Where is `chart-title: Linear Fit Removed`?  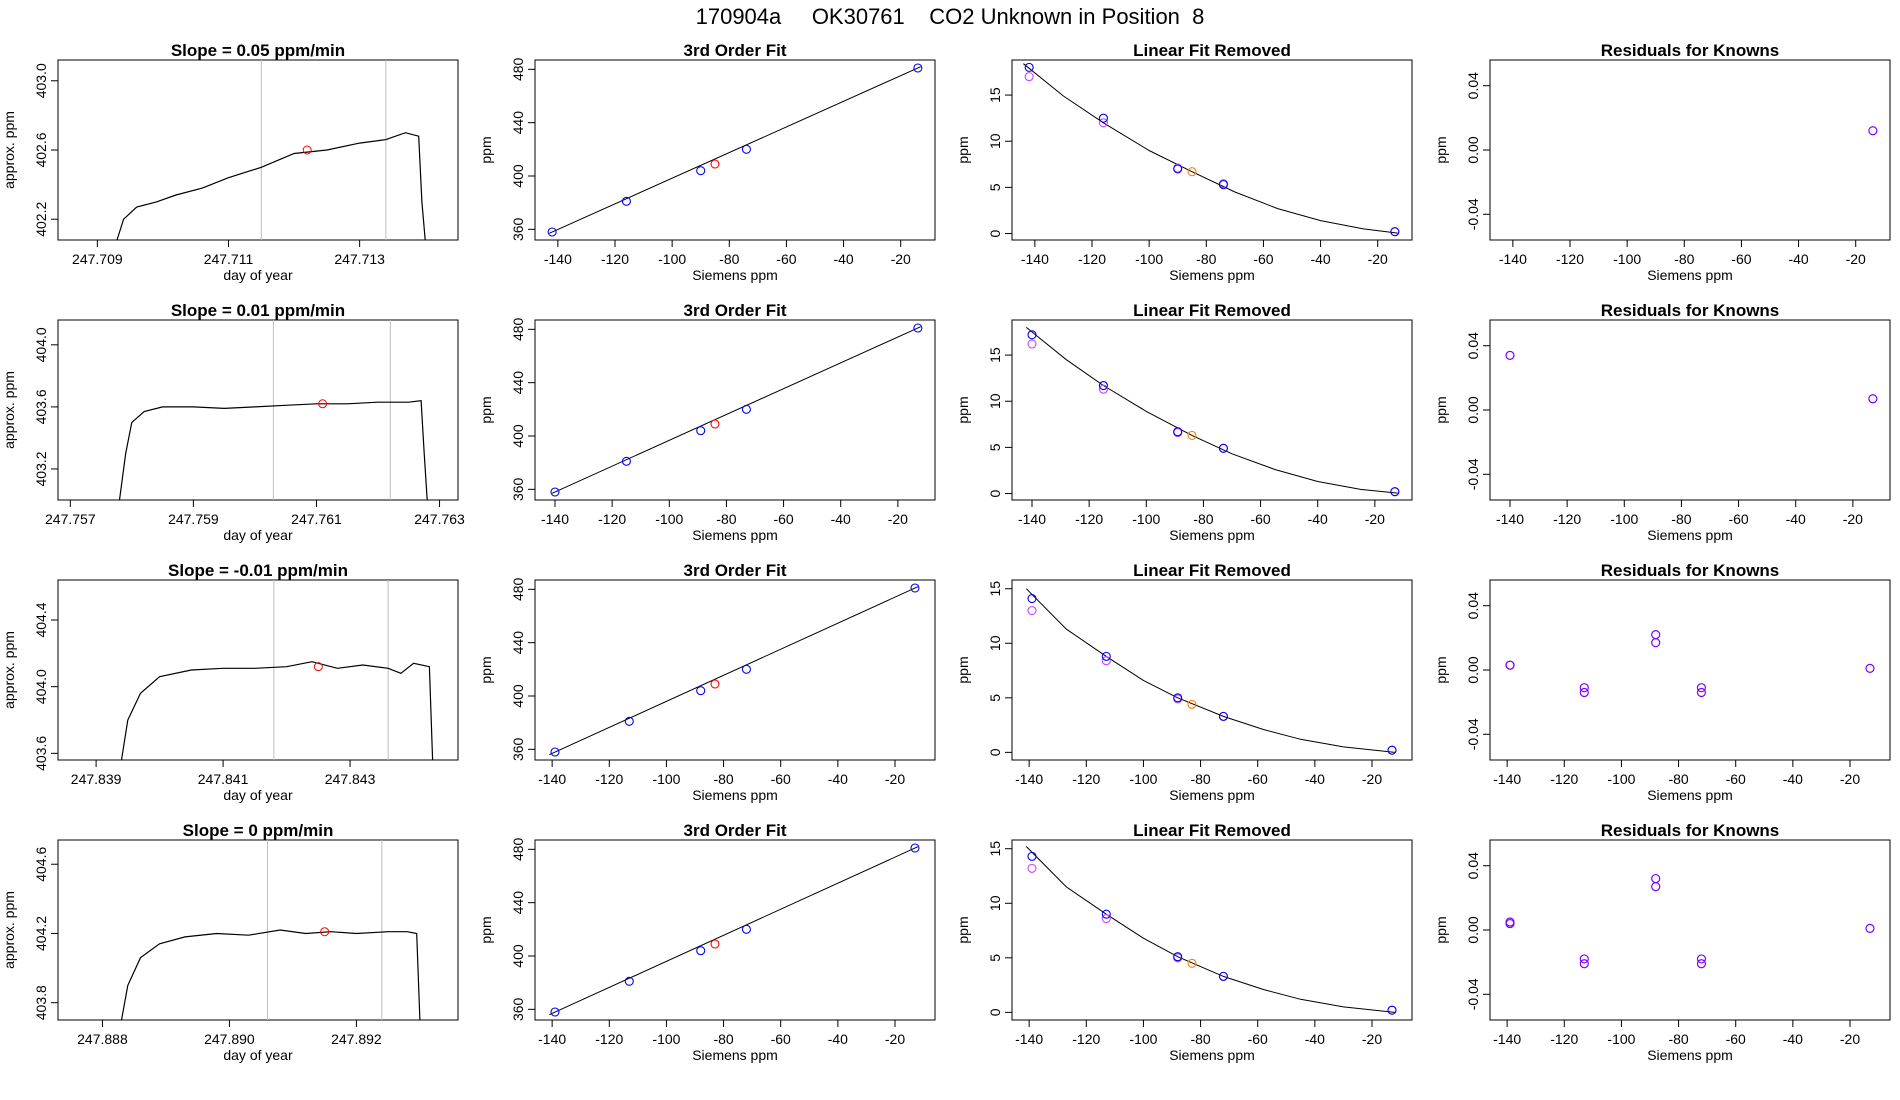 chart-title: Linear Fit Removed is located at coordinates (1212, 50).